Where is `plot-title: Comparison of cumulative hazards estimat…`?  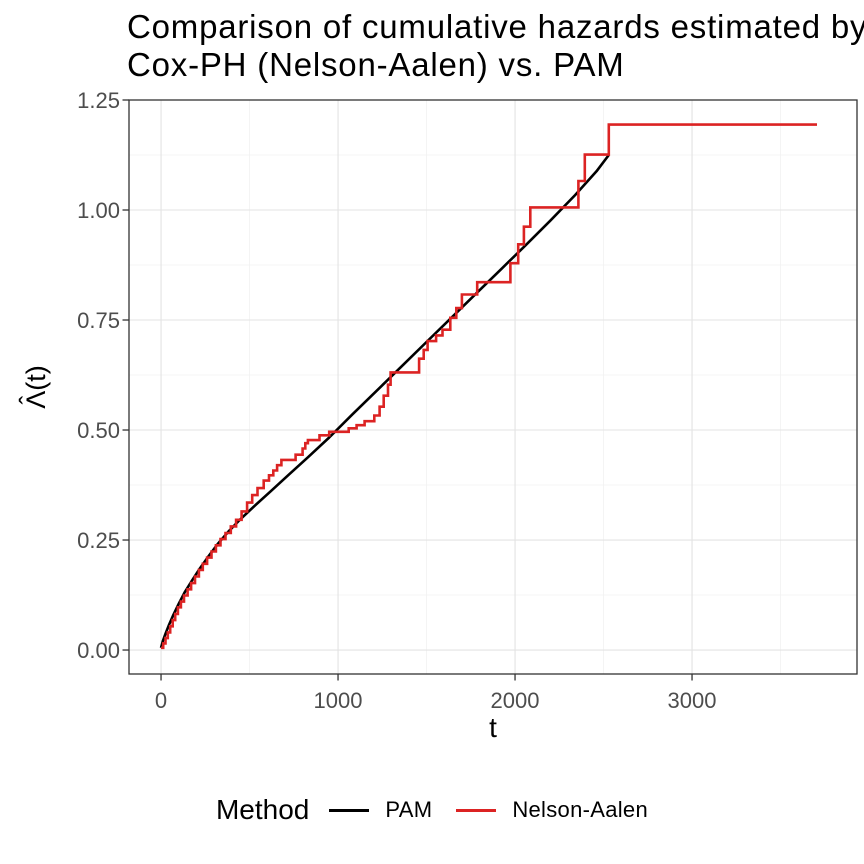 plot-title: Comparison of cumulative hazards estimat… is located at coordinates (495, 46).